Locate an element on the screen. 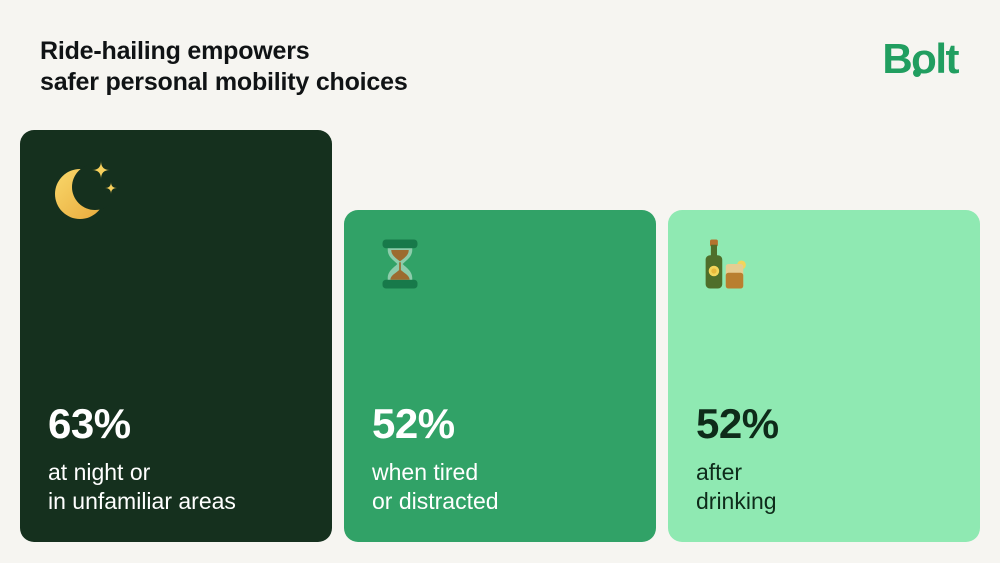  bolt-logo-dot is located at coordinates (917, 73).